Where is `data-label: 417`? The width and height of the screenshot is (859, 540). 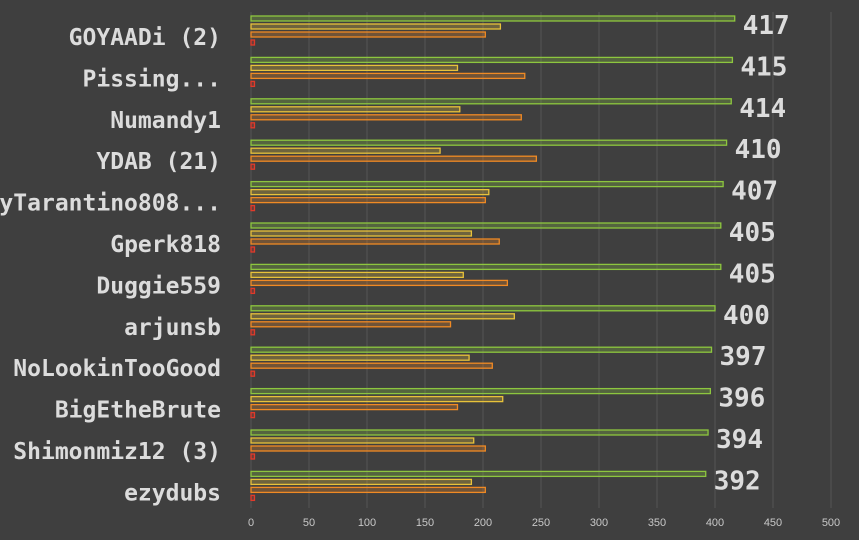
data-label: 417 is located at coordinates (766, 26).